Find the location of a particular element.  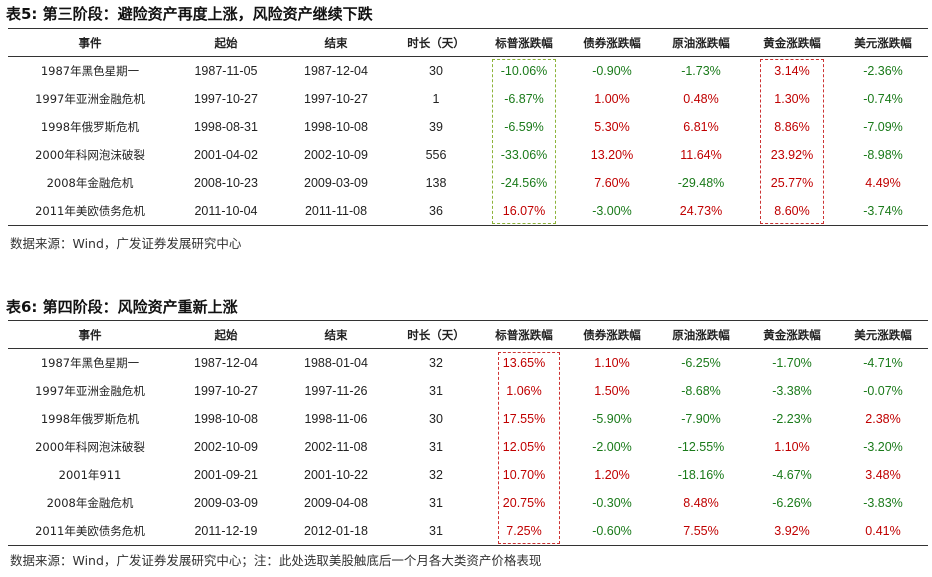

change-cell: 1.30% is located at coordinates (792, 99).